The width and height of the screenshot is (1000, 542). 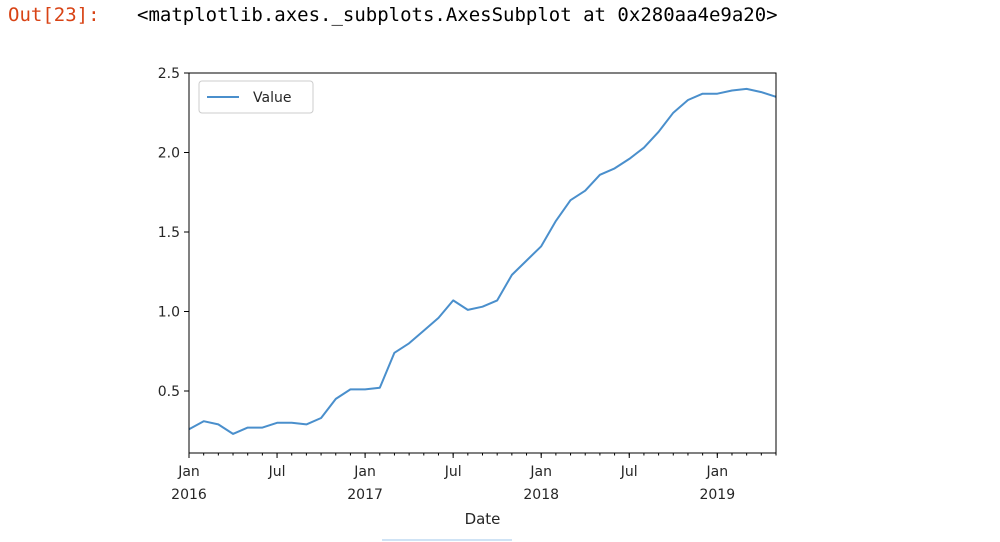 I want to click on legend-label: Value, so click(x=272, y=98).